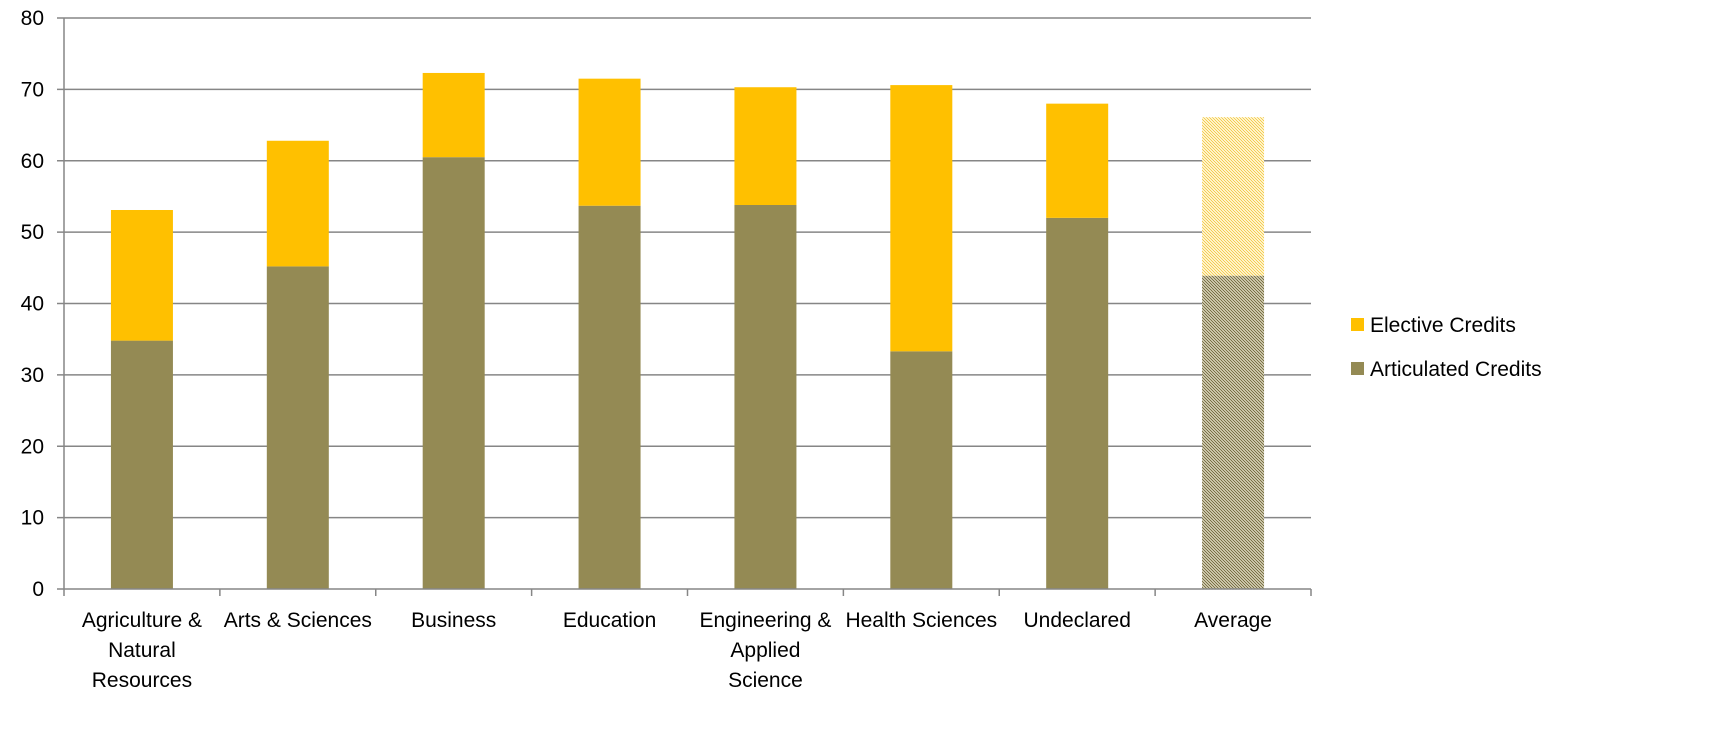  I want to click on x-category-label: Business, so click(453, 620).